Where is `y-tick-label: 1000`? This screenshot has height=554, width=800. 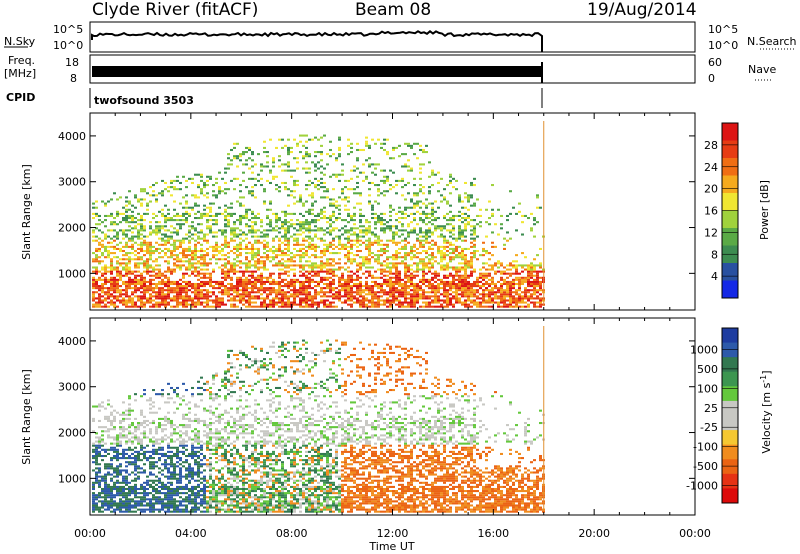 y-tick-label: 1000 is located at coordinates (72, 273).